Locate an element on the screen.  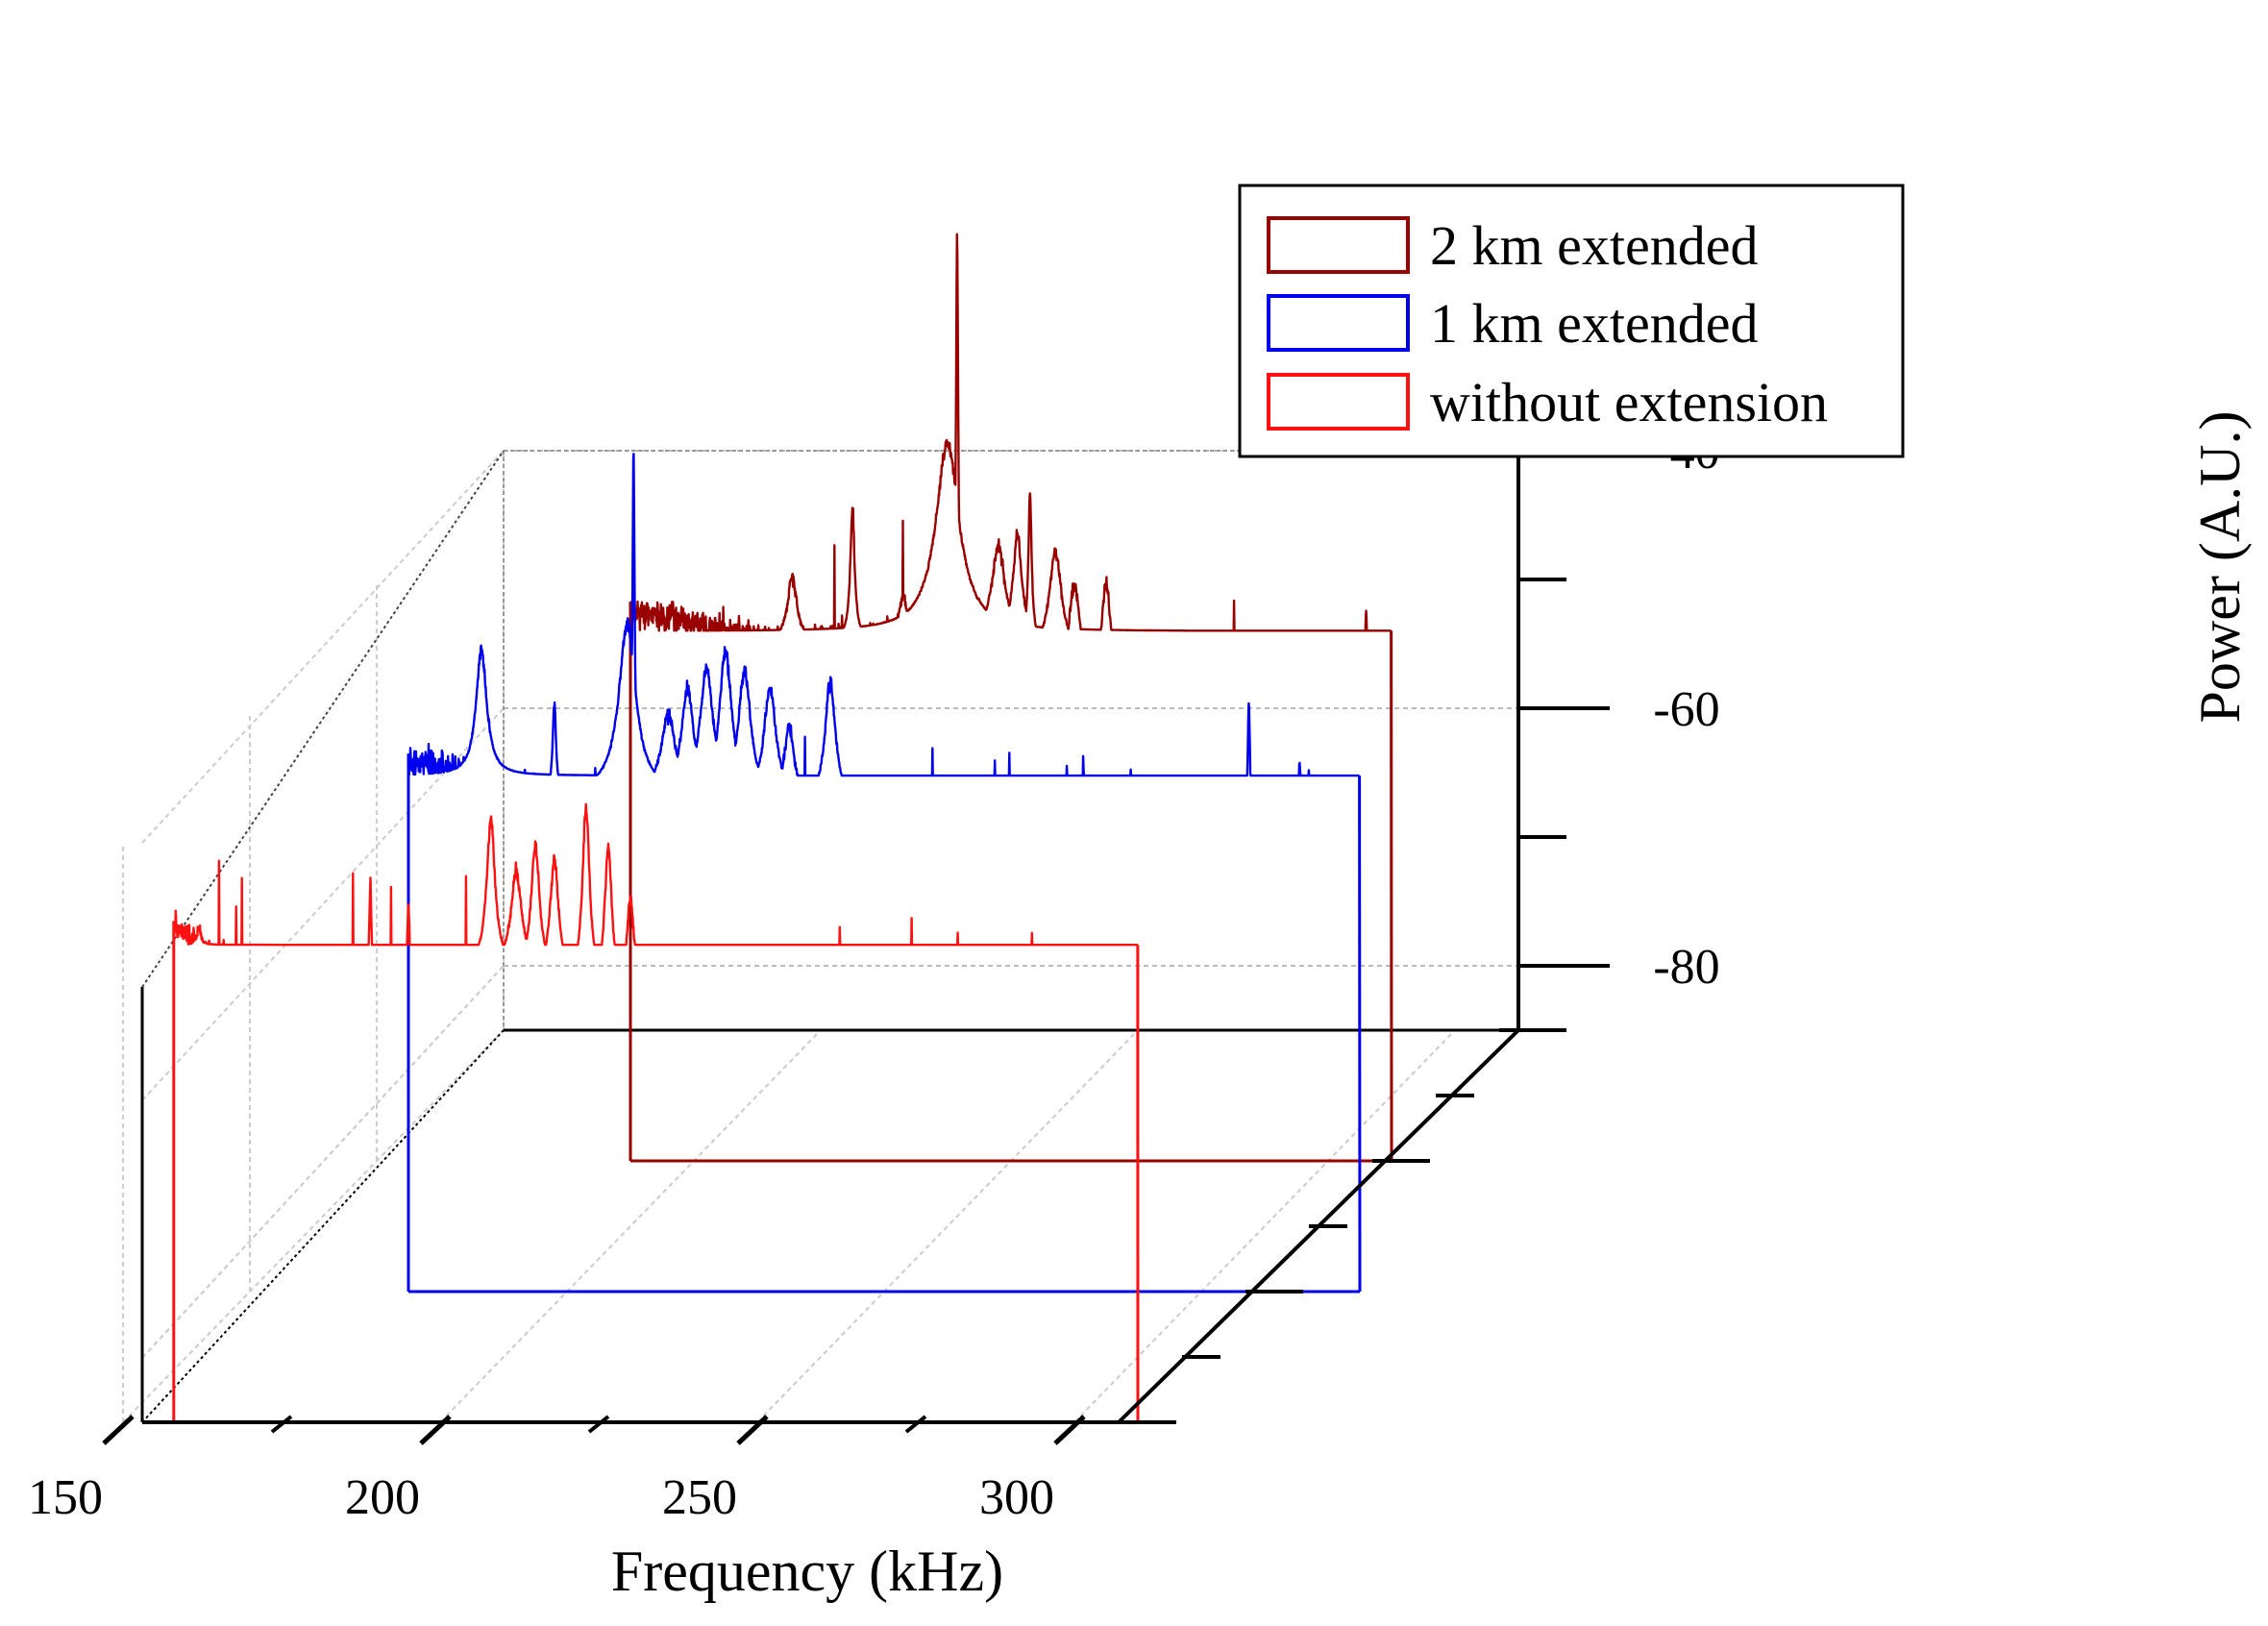
x-tick-label-3: 300 is located at coordinates (1017, 1497).